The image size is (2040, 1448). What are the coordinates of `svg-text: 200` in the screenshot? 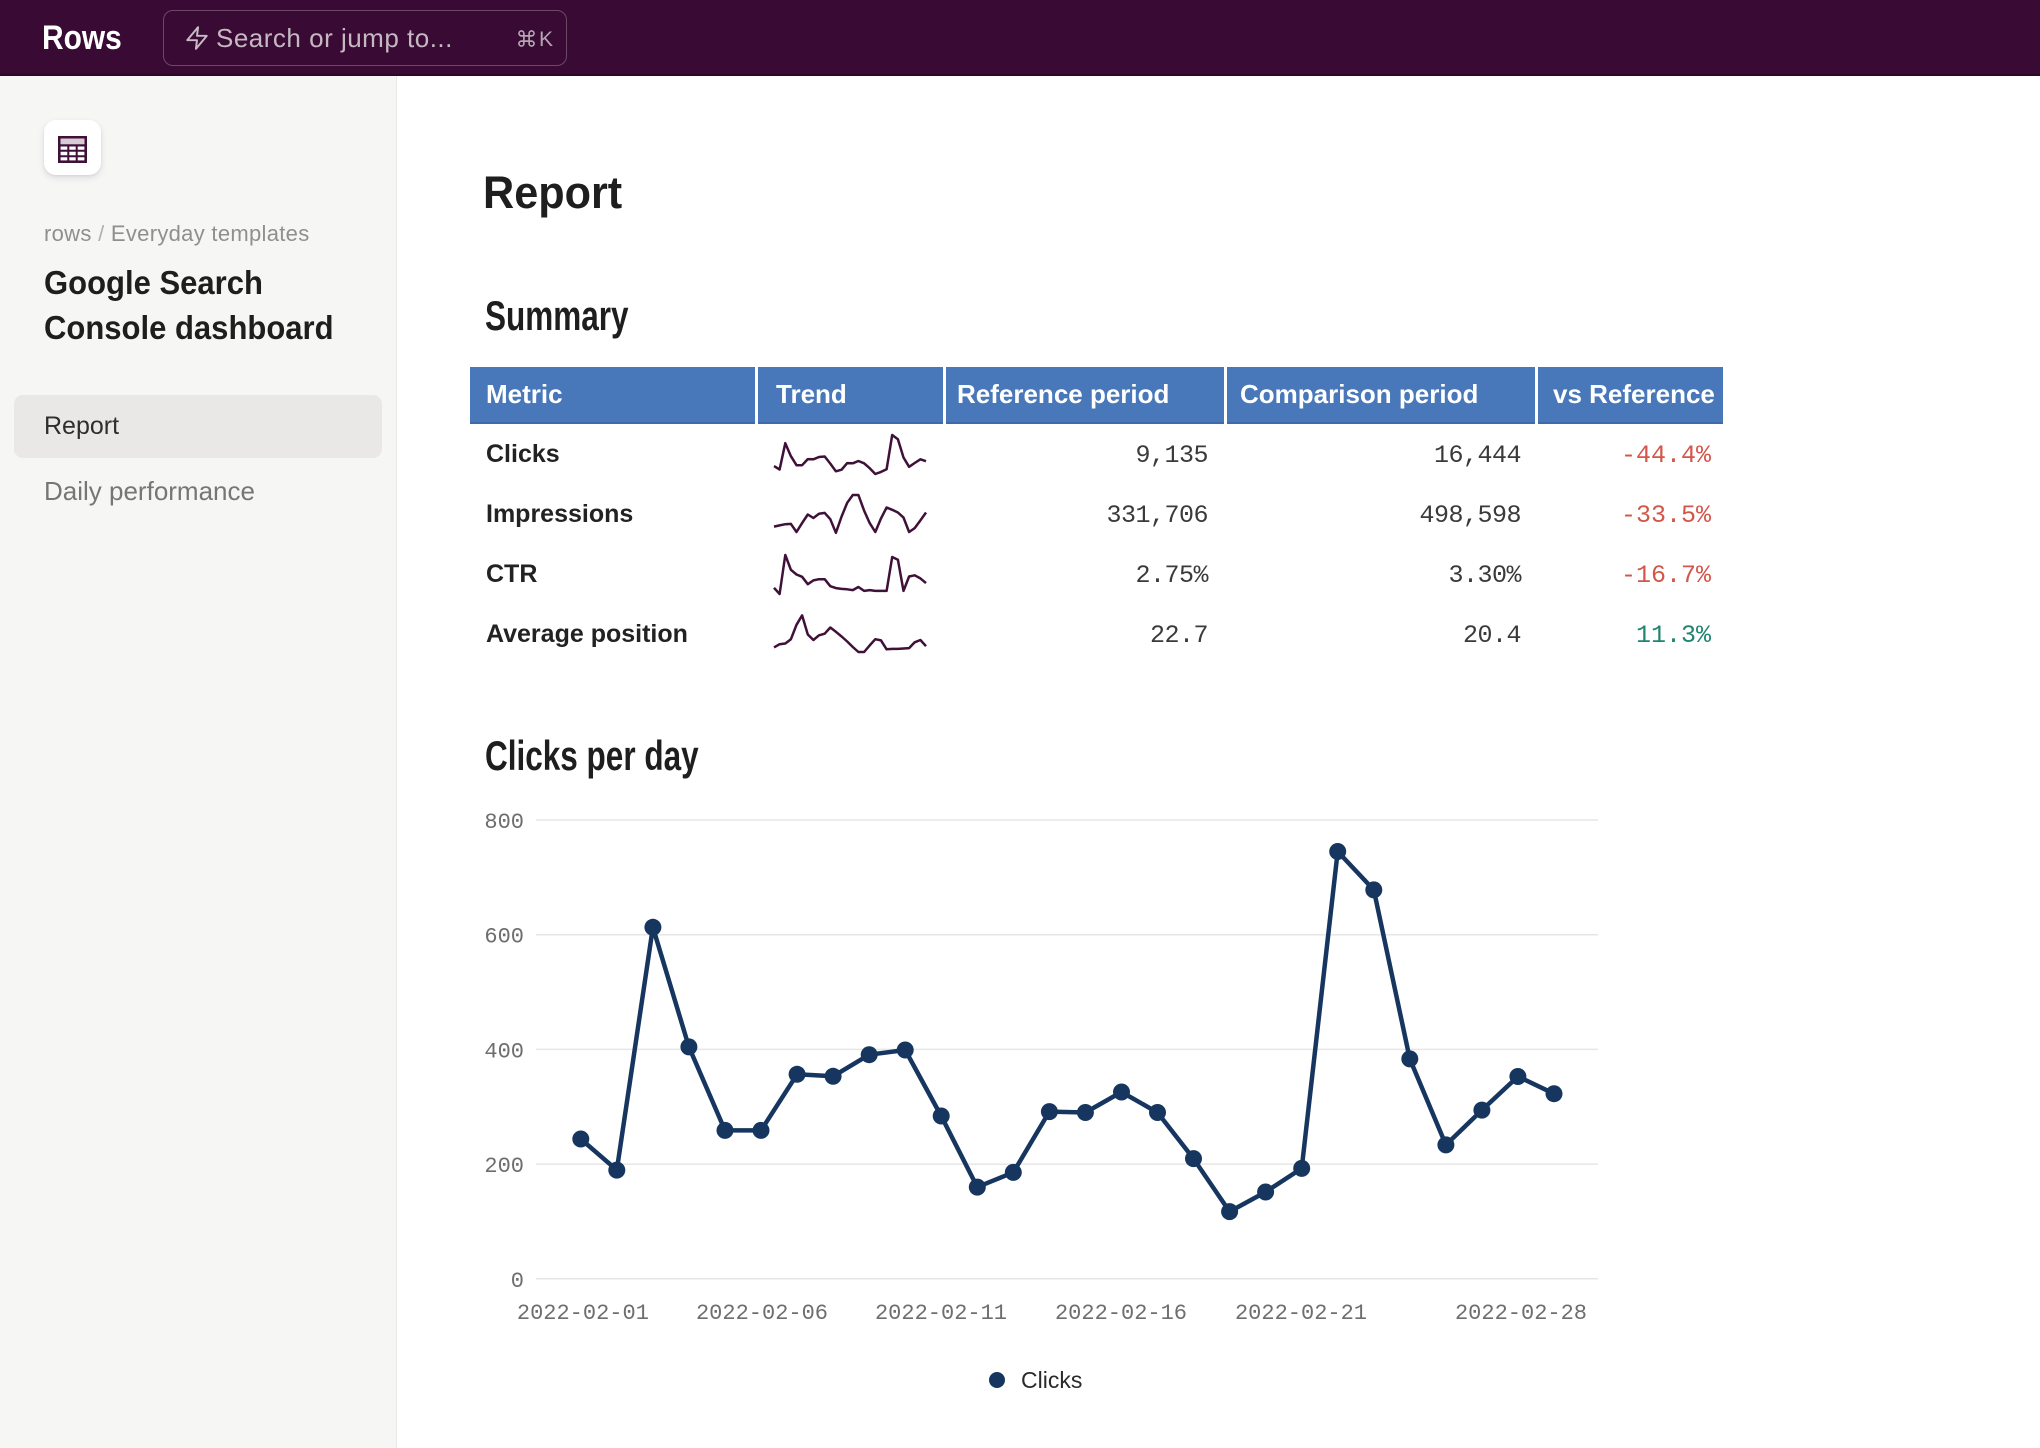 It's located at (504, 1166).